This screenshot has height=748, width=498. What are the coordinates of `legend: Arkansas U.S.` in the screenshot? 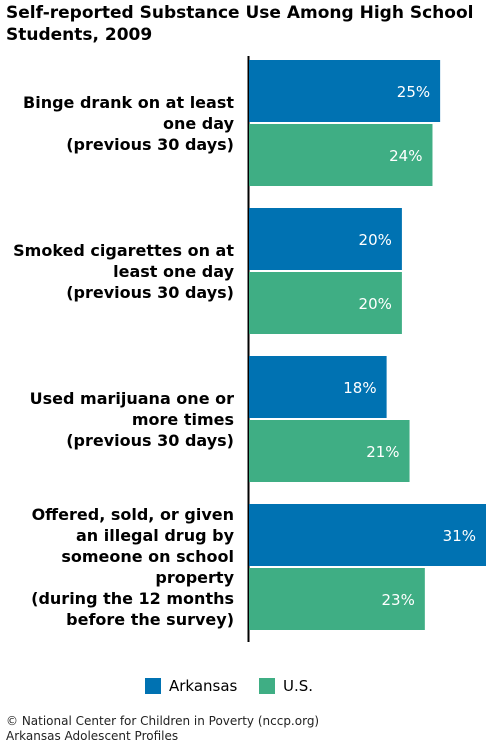 It's located at (249, 688).